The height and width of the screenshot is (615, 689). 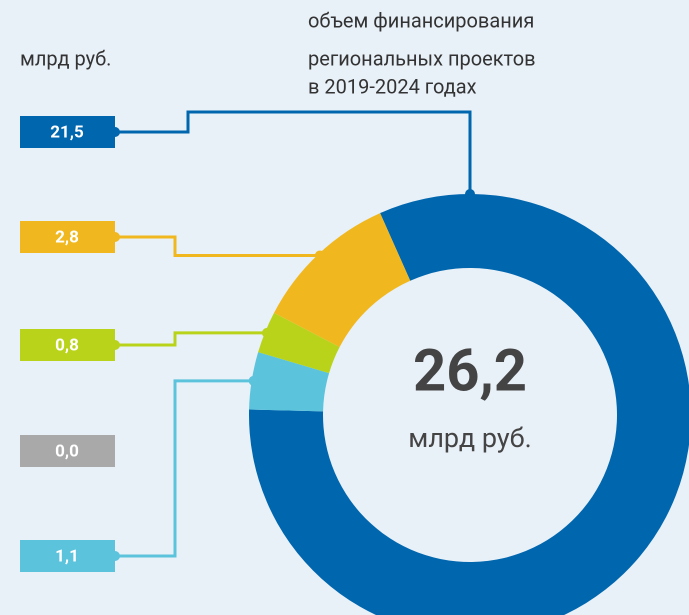 I want to click on value-label: 2,8, so click(x=67, y=237).